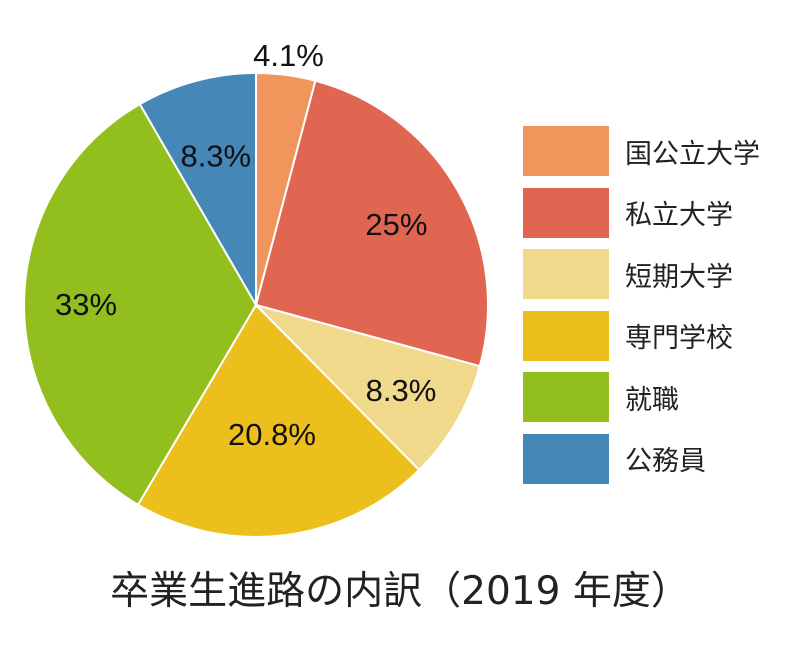 The height and width of the screenshot is (648, 800). What do you see at coordinates (665, 462) in the screenshot?
I see `legend-label: 公務員` at bounding box center [665, 462].